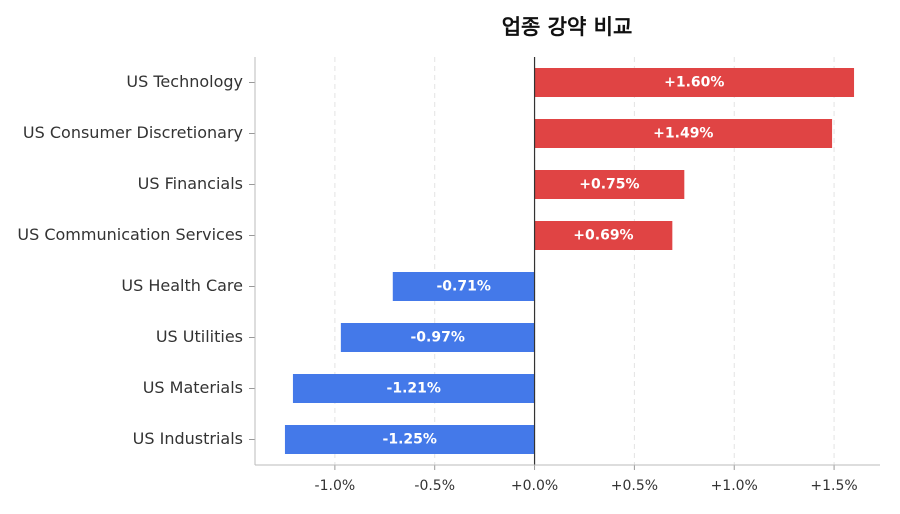  I want to click on y-tick-label: US Health Care, so click(182, 285).